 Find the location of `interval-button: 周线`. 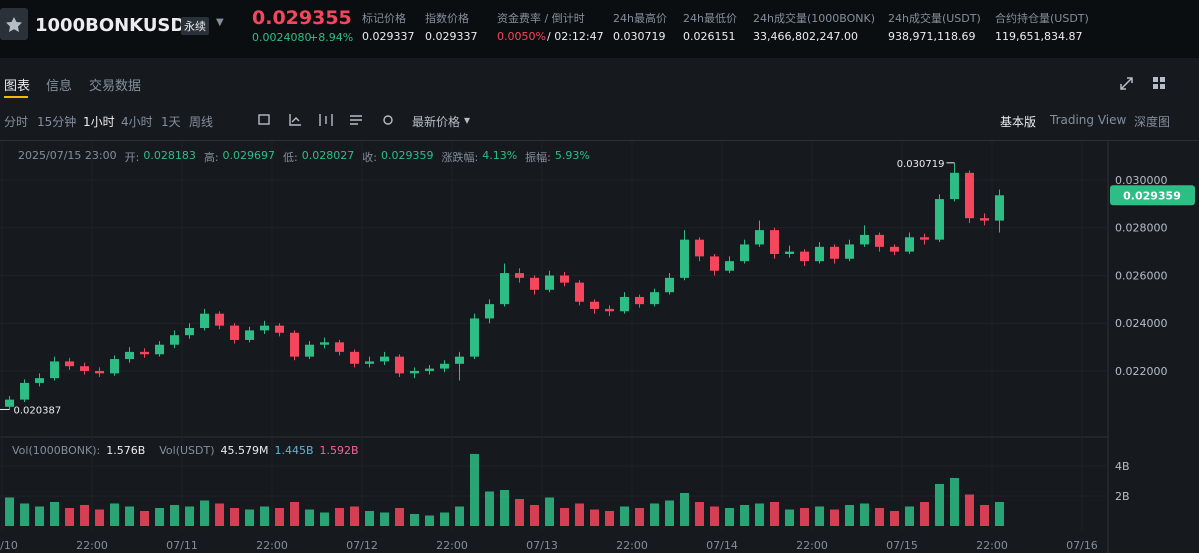

interval-button: 周线 is located at coordinates (201, 122).